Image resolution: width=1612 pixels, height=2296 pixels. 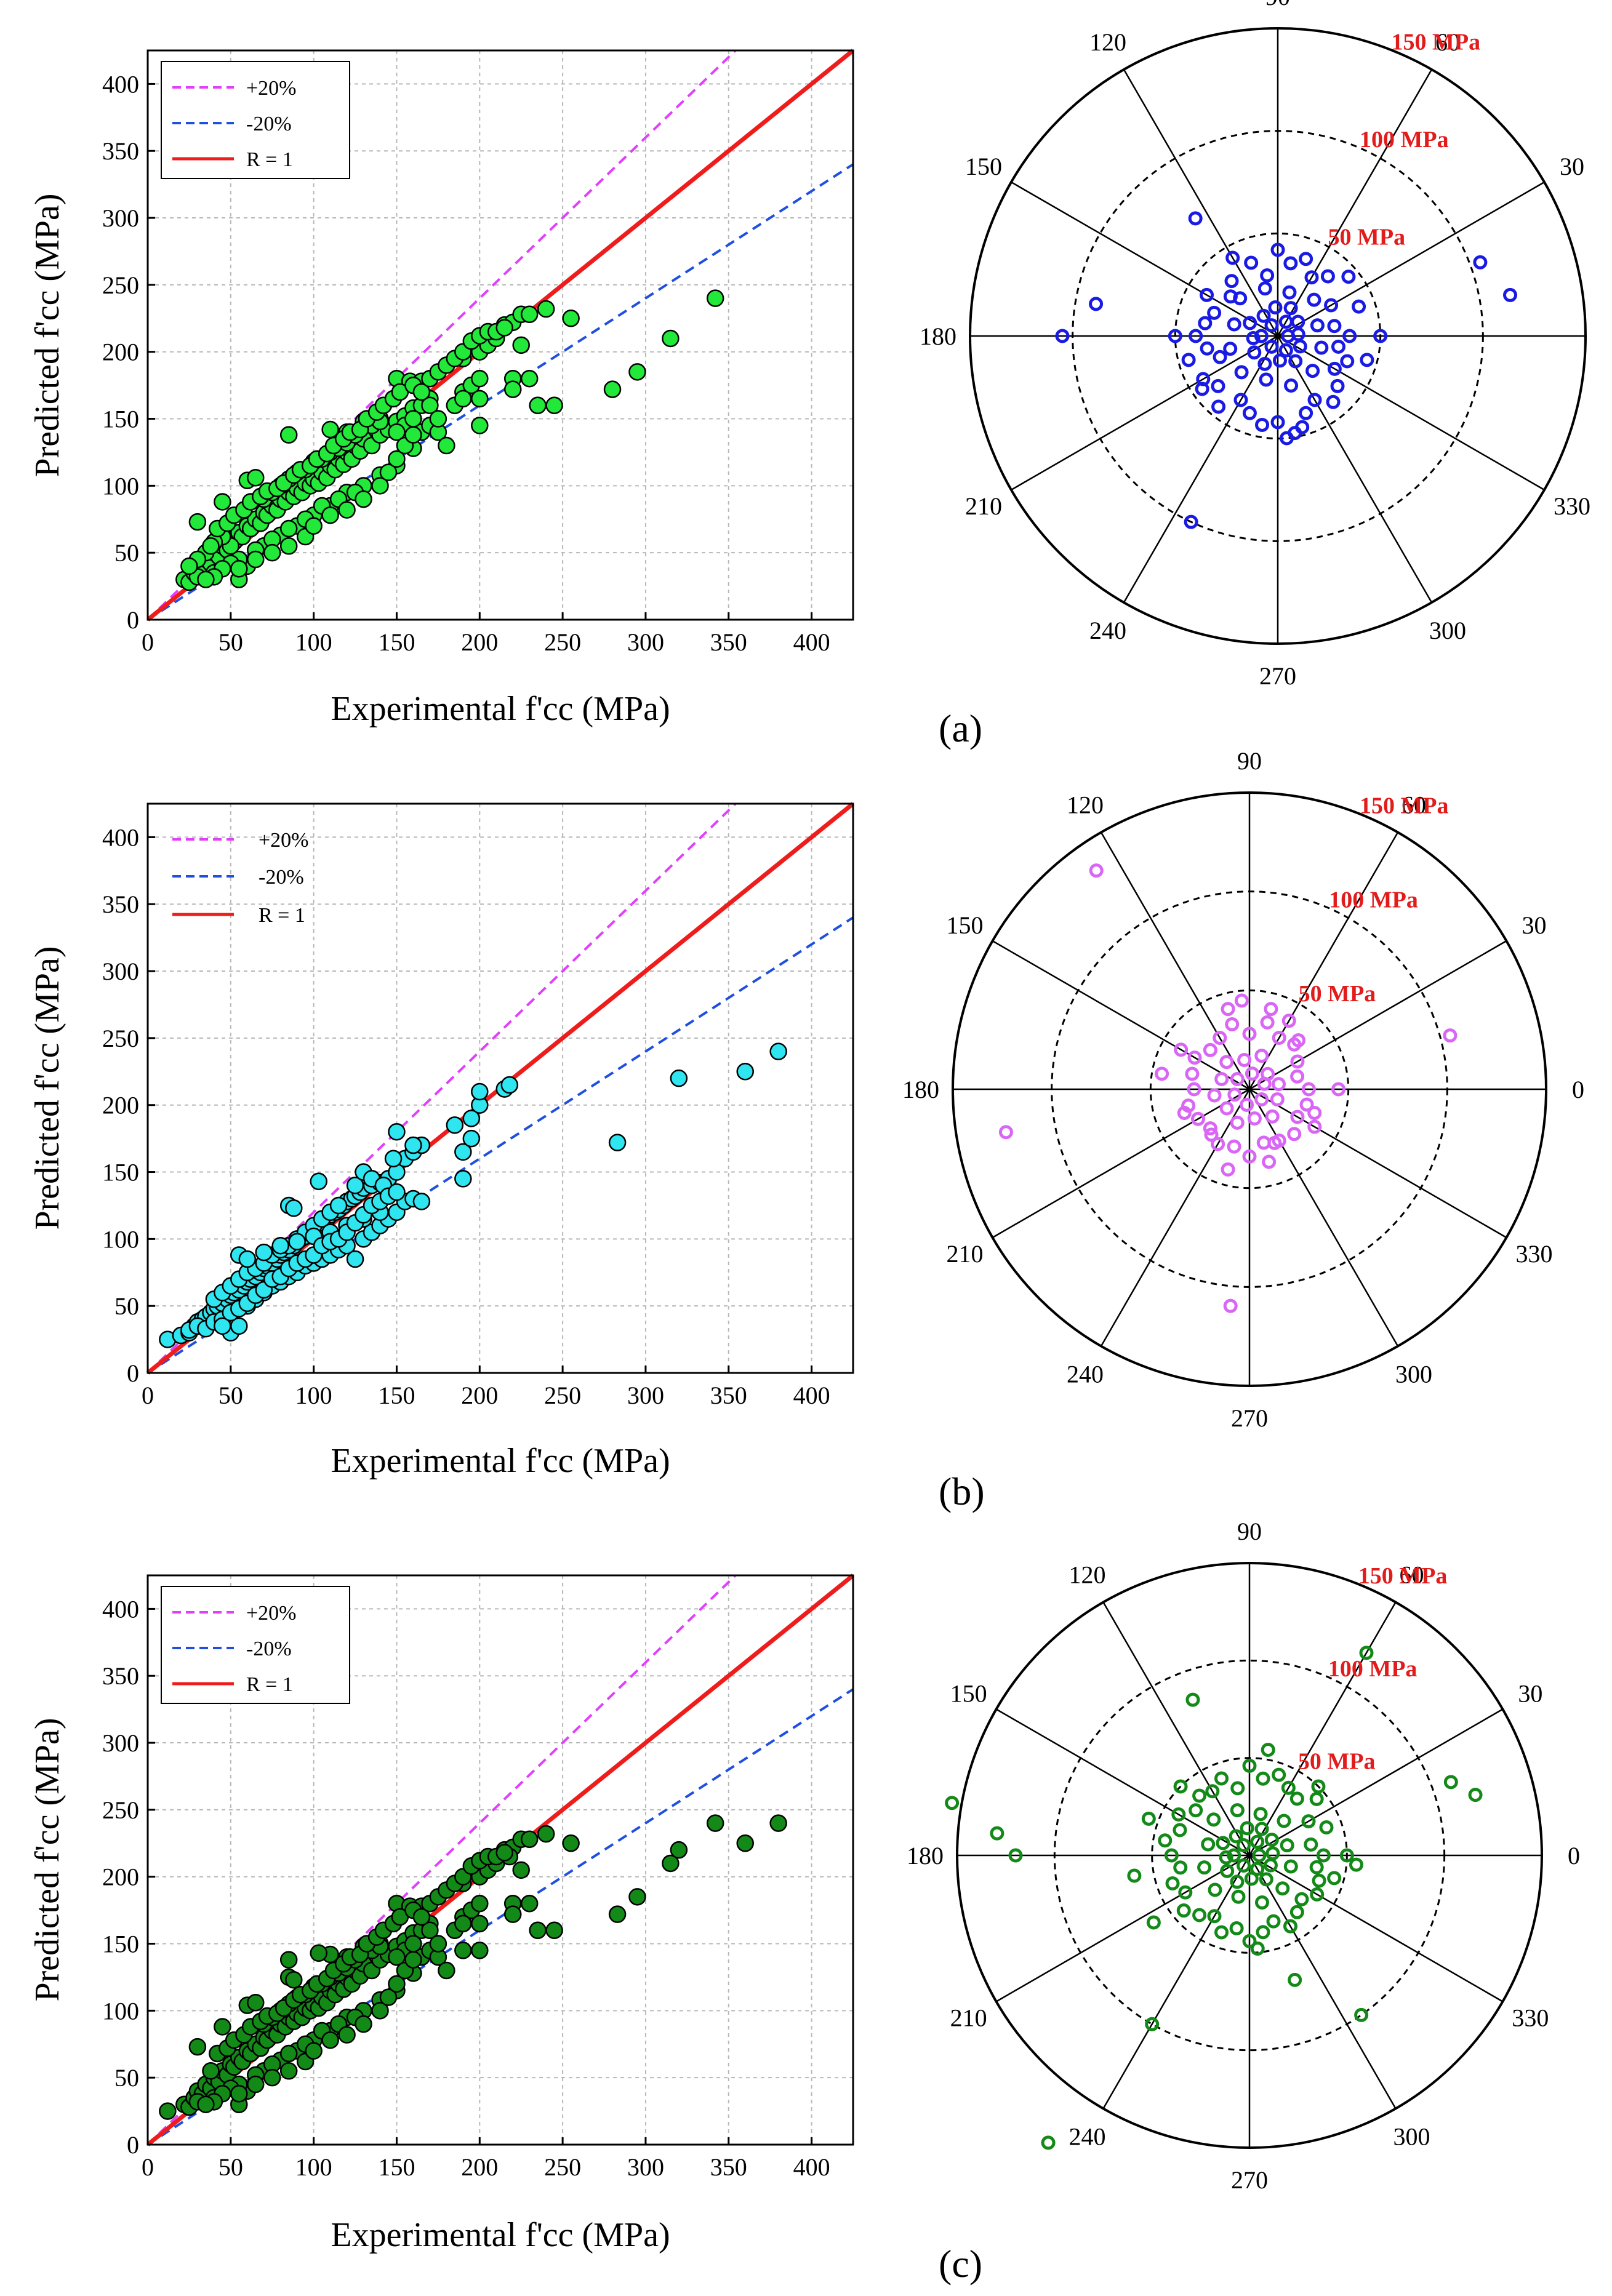 I want to click on polar-radius-label-b-2: 150 MPa, so click(x=1405, y=806).